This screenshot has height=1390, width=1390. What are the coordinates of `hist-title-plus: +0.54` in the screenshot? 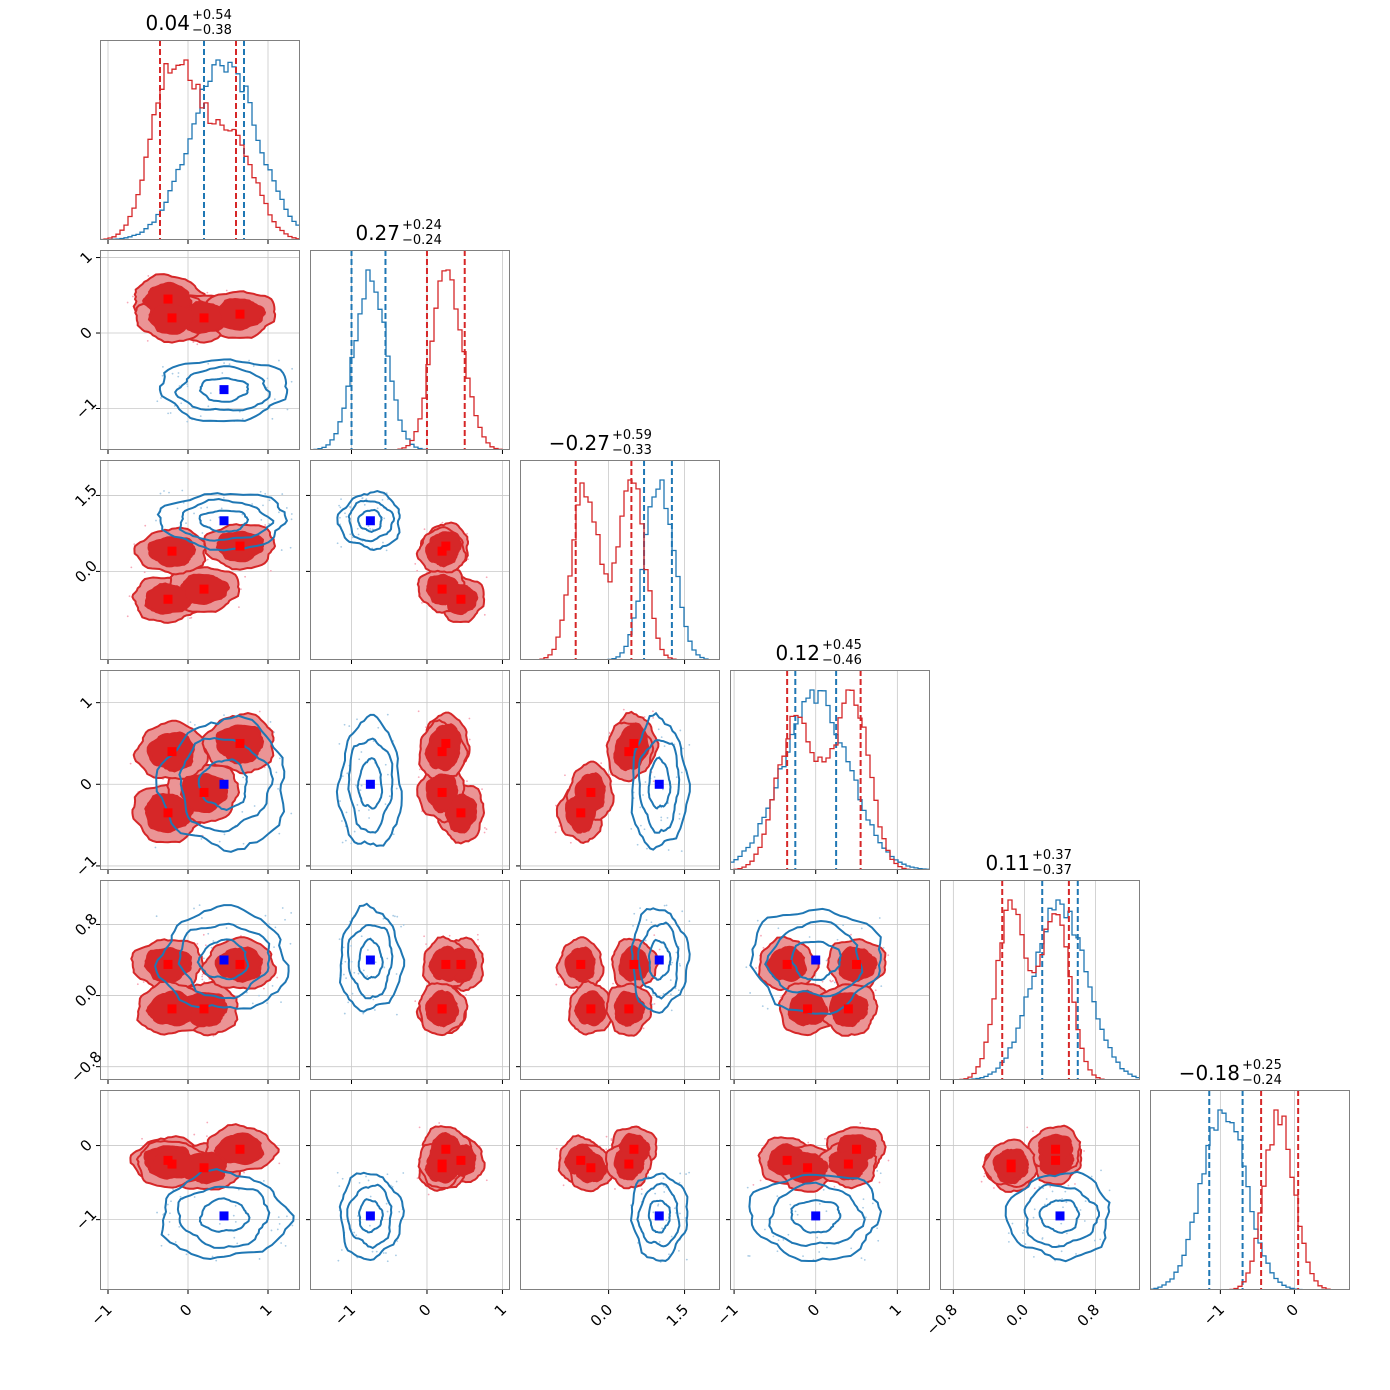 It's located at (212, 15).